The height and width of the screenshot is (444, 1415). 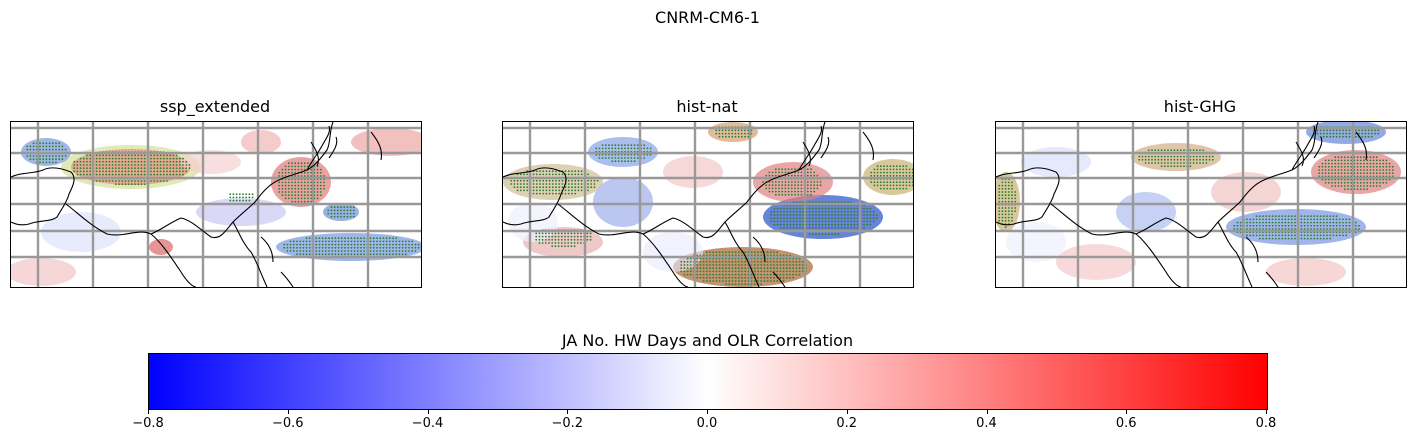 What do you see at coordinates (427, 423) in the screenshot?
I see `colorbar-tick-label: −0.4` at bounding box center [427, 423].